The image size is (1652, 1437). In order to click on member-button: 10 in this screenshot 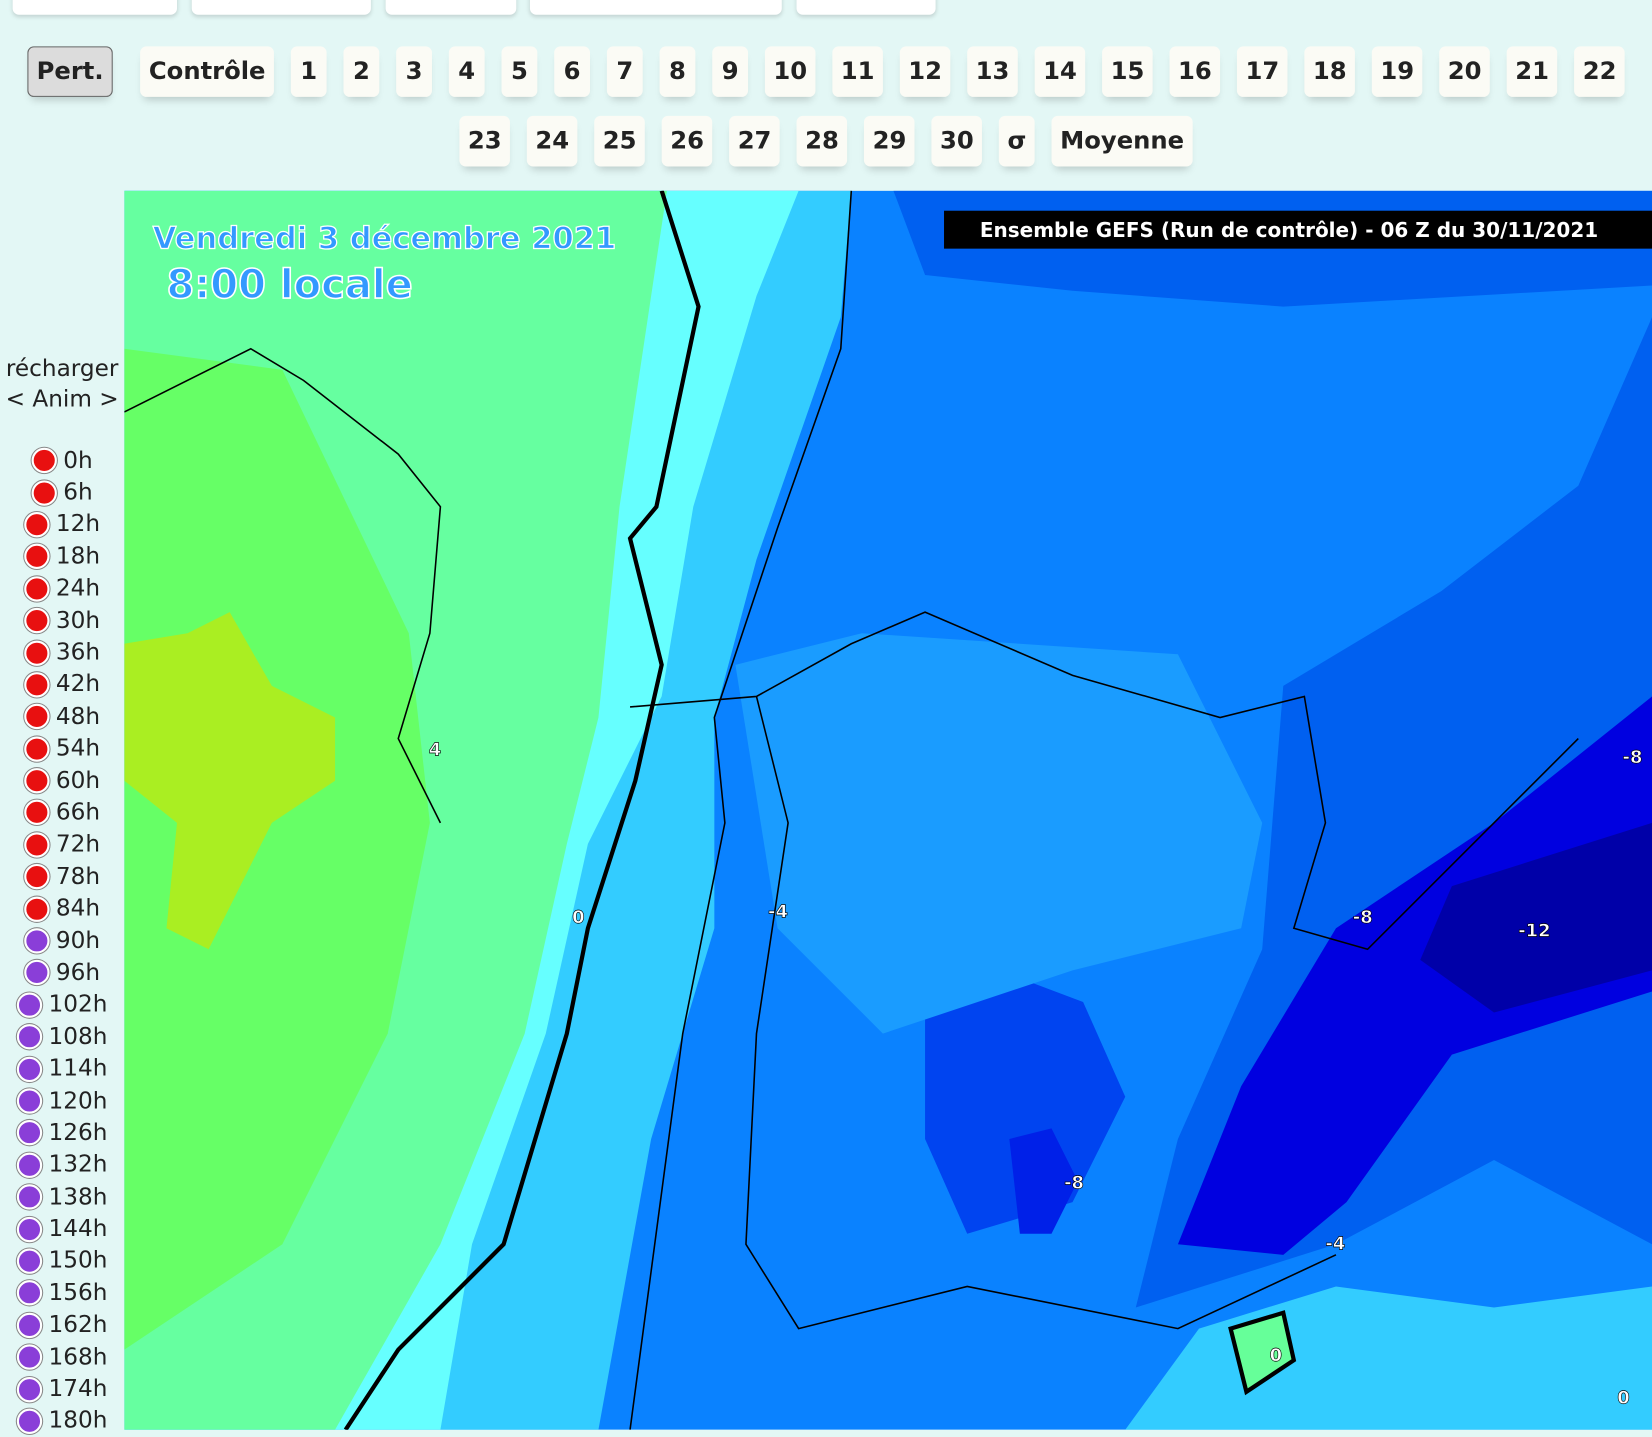, I will do `click(790, 71)`.